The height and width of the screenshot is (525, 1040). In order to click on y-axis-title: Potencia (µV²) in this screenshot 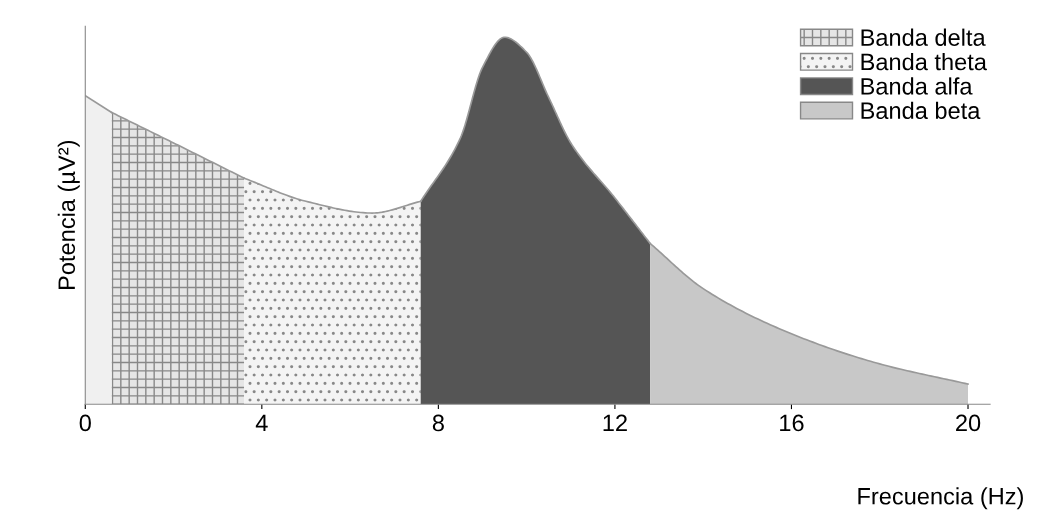, I will do `click(68, 215)`.